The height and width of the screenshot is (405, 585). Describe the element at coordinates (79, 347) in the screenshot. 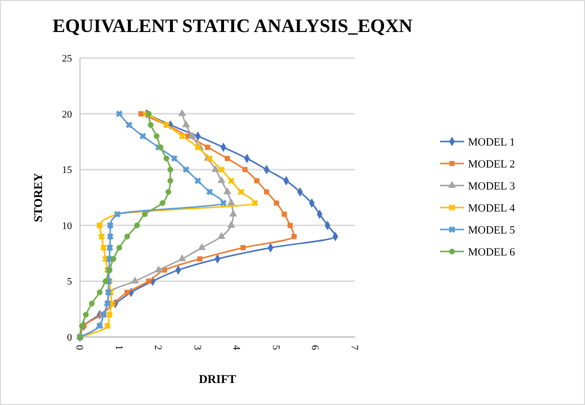

I see `x-tick-label: 0` at that location.